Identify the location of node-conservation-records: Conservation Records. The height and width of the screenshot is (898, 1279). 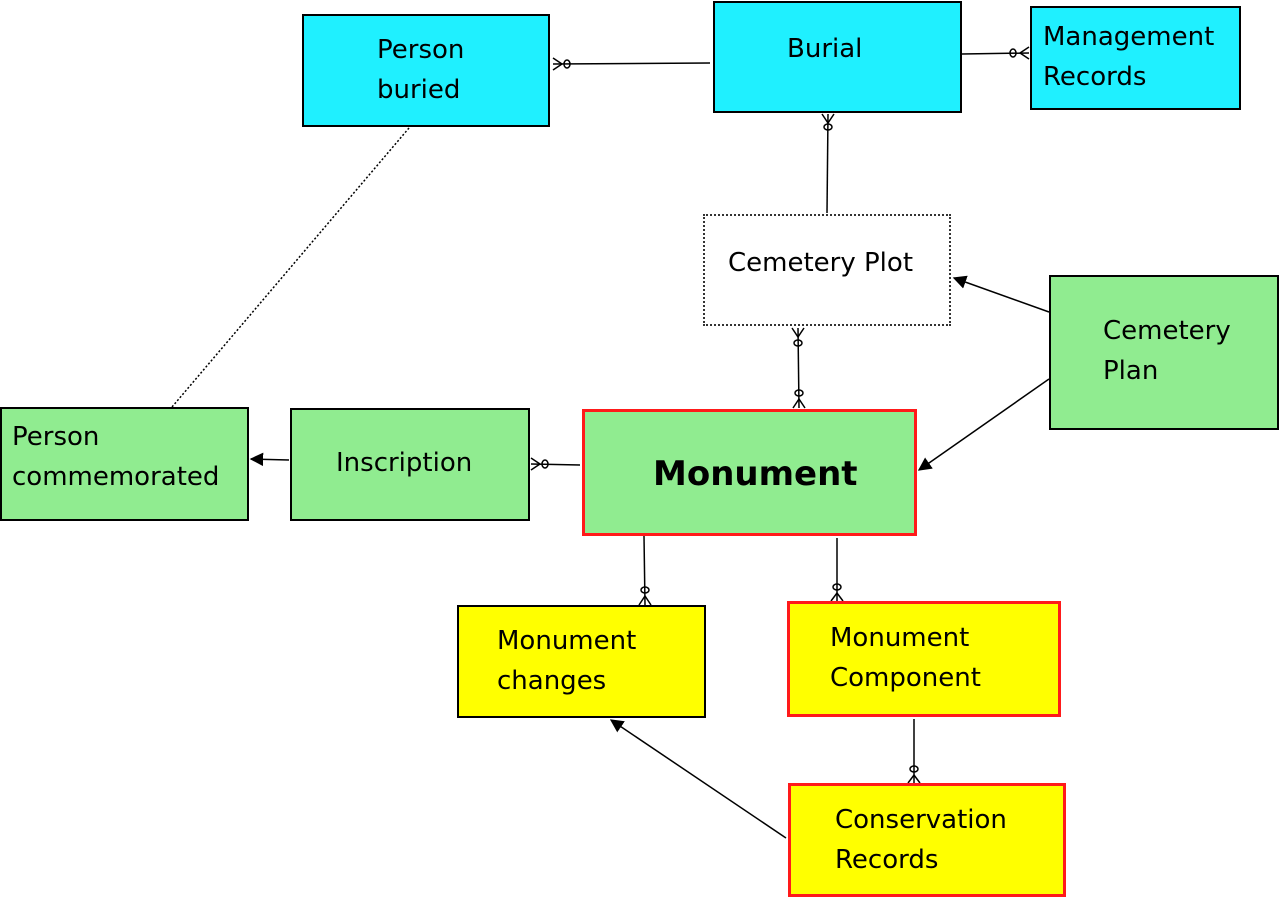
(927, 840).